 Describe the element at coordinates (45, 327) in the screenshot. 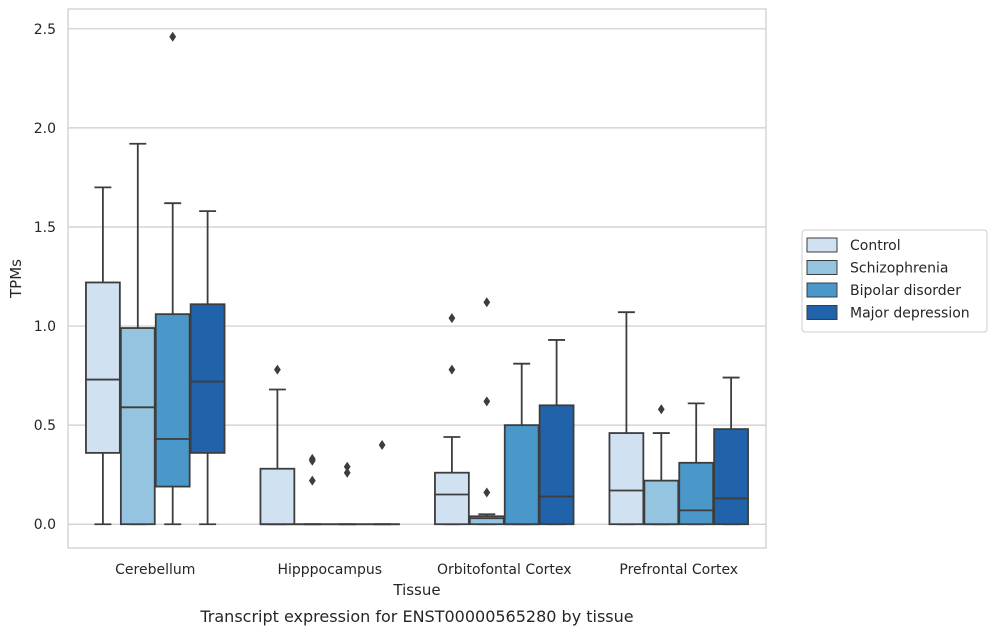

I see `y-tick-label: 1.0` at that location.